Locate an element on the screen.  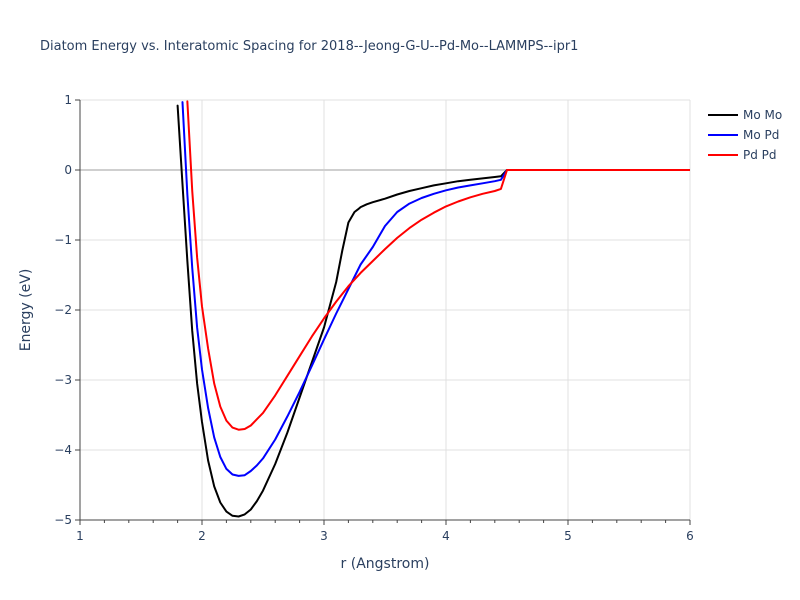
y-tick-label: −3 is located at coordinates (63, 380).